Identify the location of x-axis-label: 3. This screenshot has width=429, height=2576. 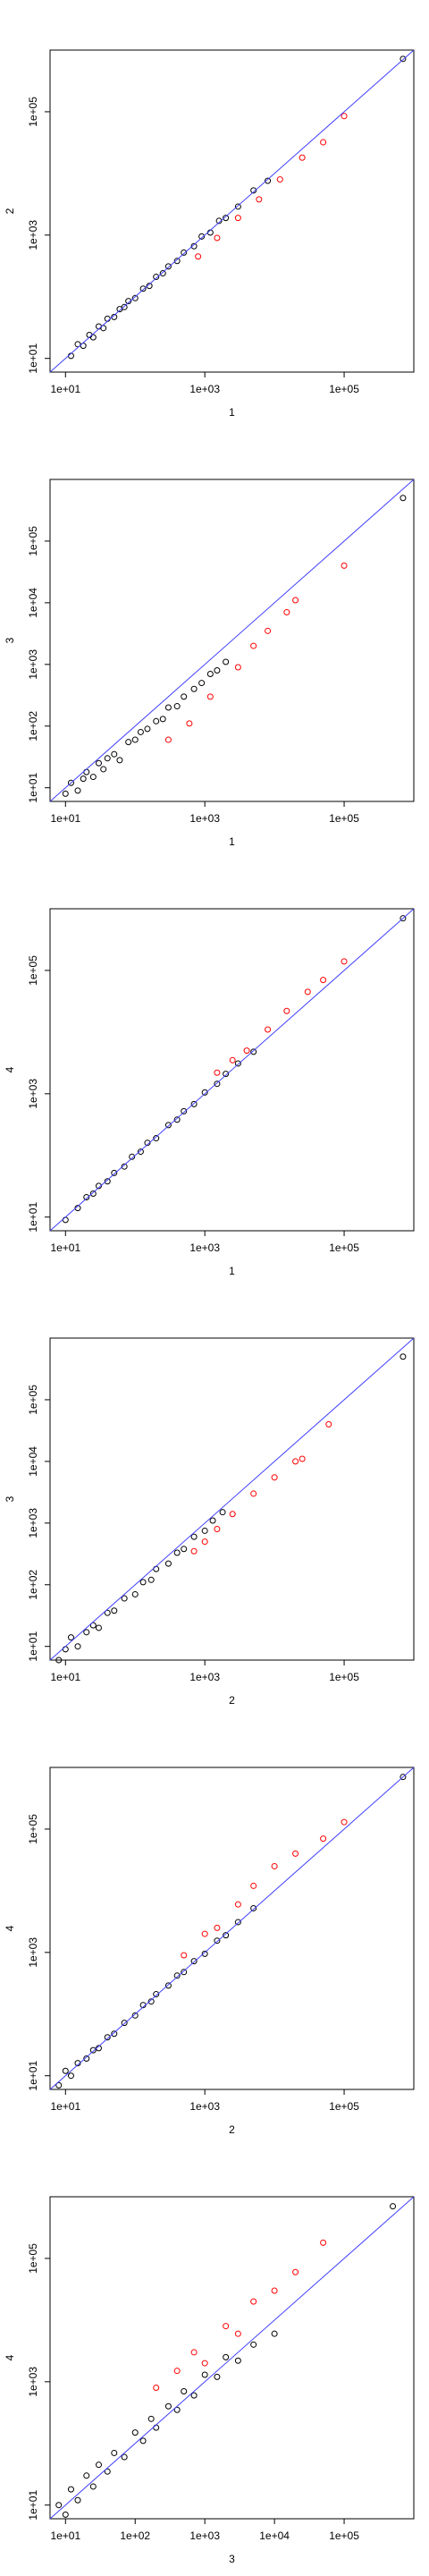
(232, 2559).